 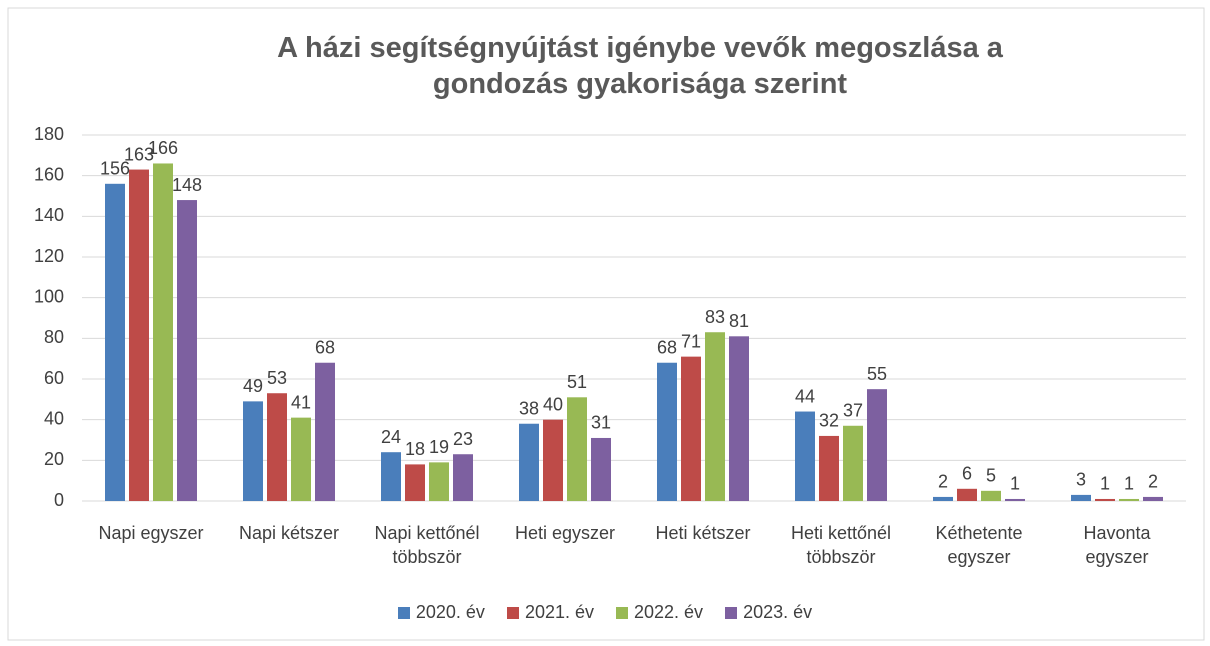 What do you see at coordinates (853, 411) in the screenshot?
I see `data-label: 37` at bounding box center [853, 411].